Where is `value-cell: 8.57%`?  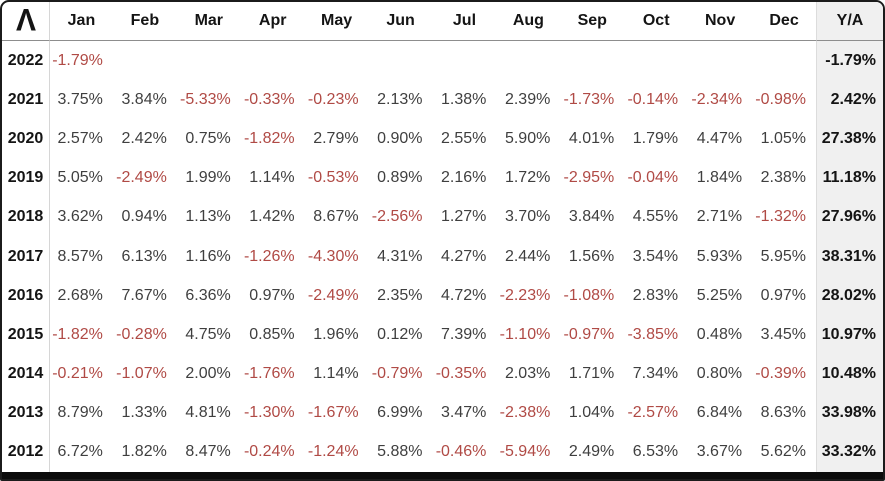
value-cell: 8.57% is located at coordinates (81, 257).